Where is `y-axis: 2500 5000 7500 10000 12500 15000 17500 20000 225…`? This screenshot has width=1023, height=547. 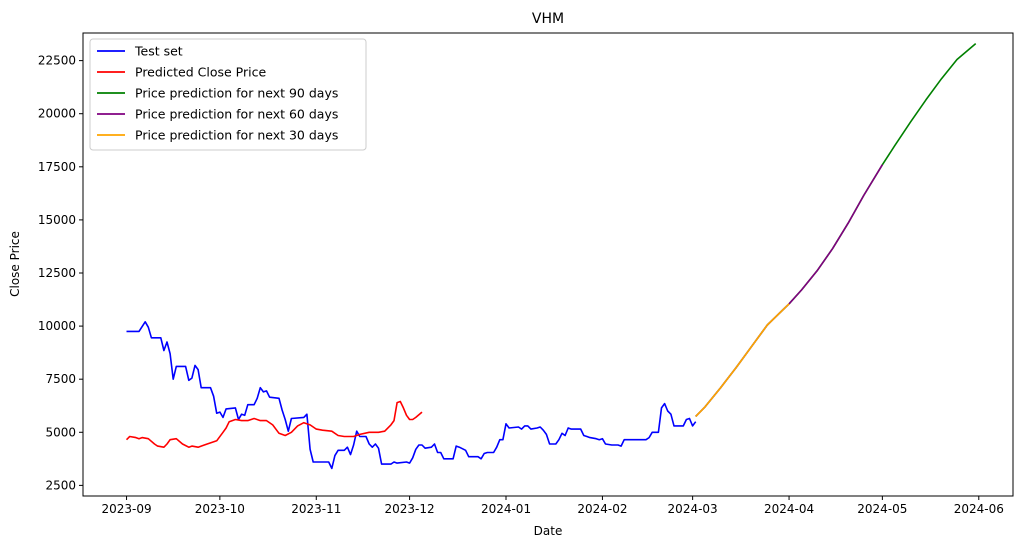 y-axis: 2500 5000 7500 10000 12500 15000 17500 20000 225… is located at coordinates (60, 273).